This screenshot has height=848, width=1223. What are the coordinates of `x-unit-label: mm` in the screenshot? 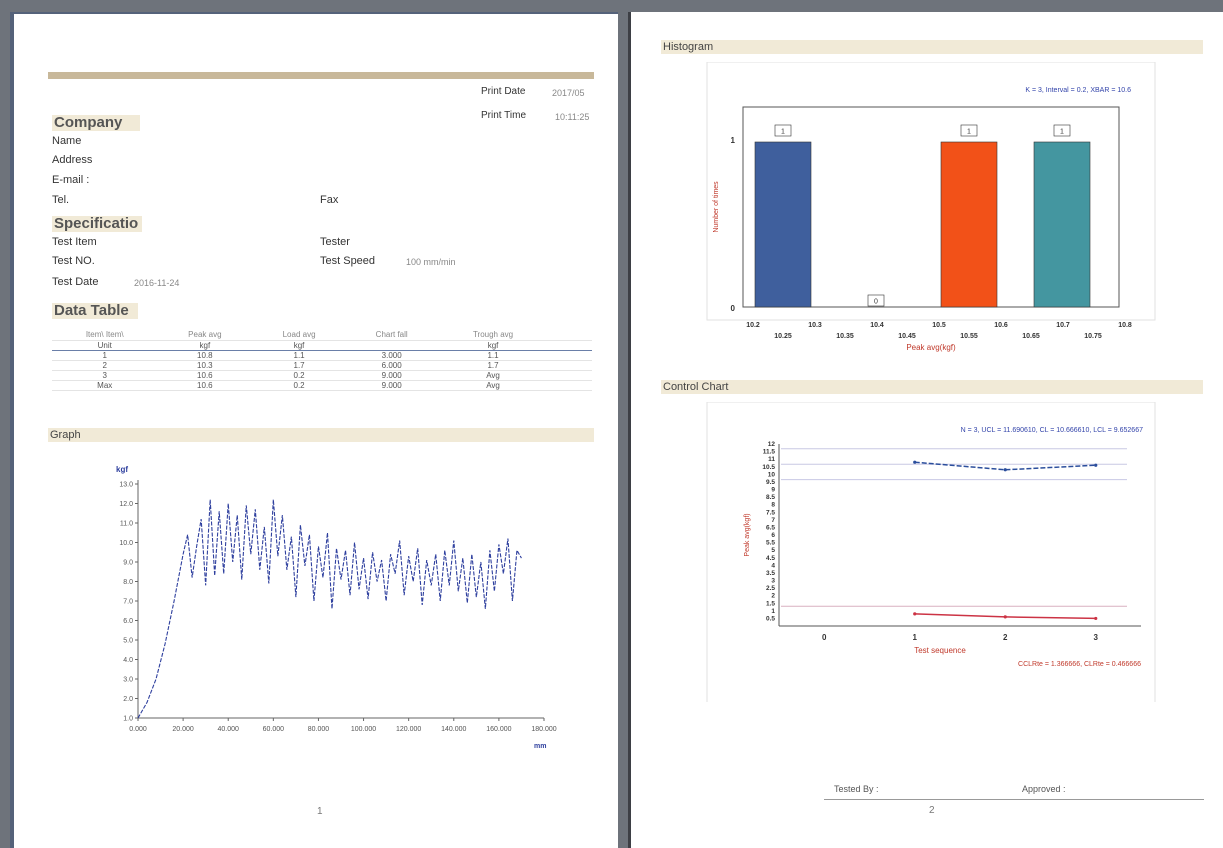 It's located at (540, 746).